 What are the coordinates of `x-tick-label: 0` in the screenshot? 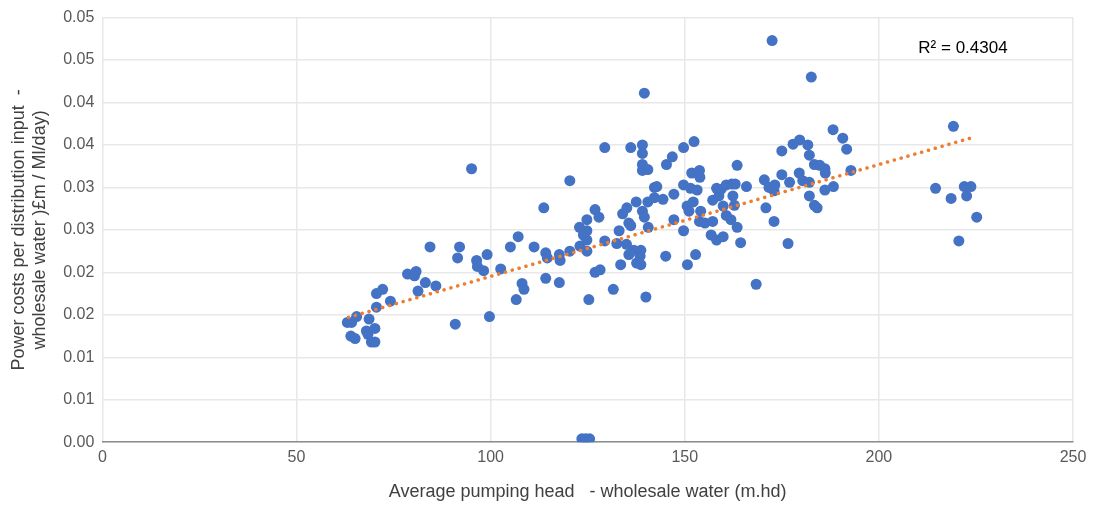 It's located at (102, 457).